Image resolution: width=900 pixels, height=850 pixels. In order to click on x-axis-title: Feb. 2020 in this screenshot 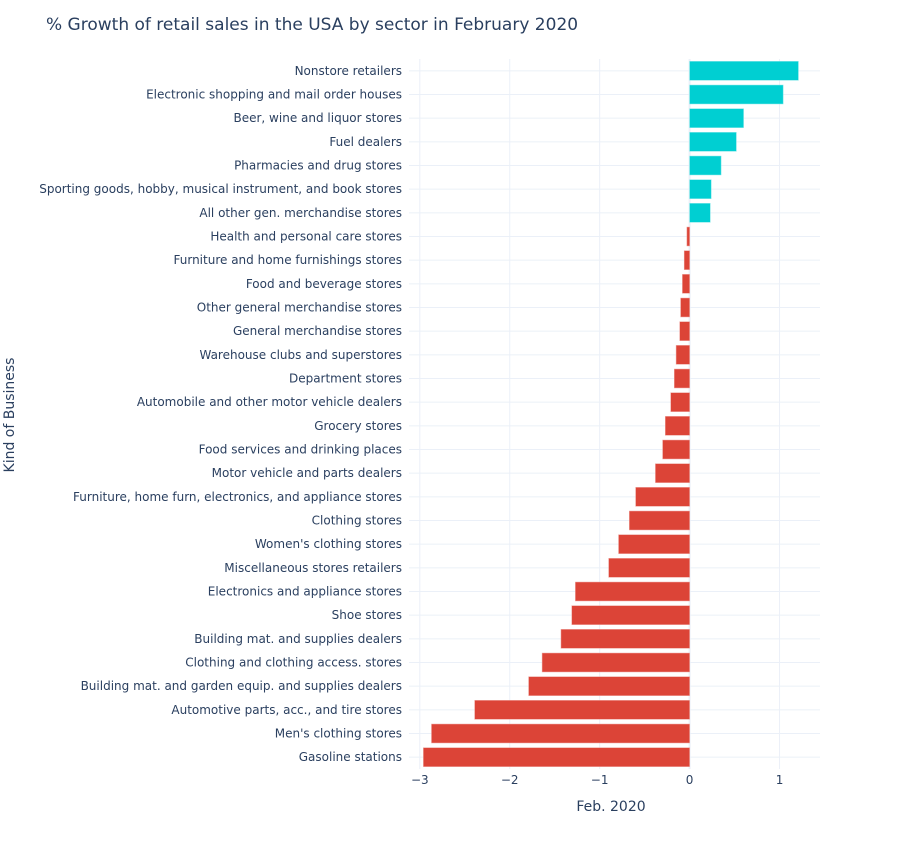, I will do `click(610, 807)`.